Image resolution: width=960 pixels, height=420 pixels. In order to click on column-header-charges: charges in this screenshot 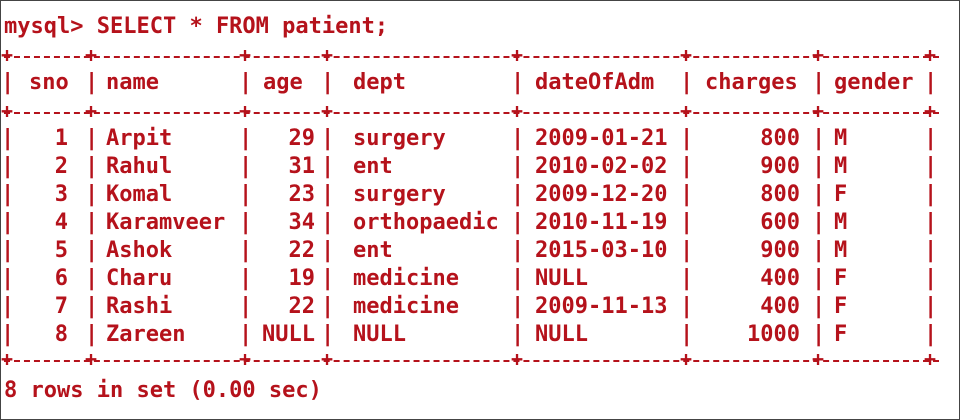, I will do `click(751, 82)`.